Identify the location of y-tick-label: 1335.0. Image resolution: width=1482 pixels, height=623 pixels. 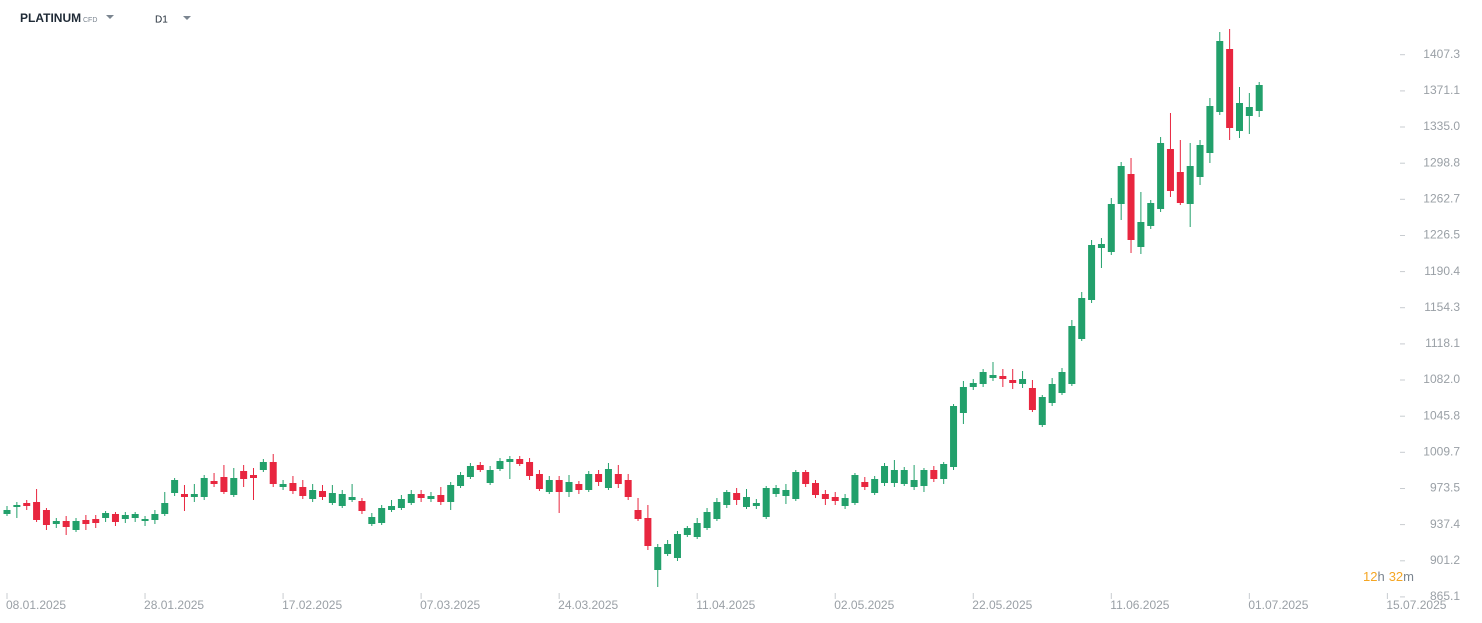
(1441, 126).